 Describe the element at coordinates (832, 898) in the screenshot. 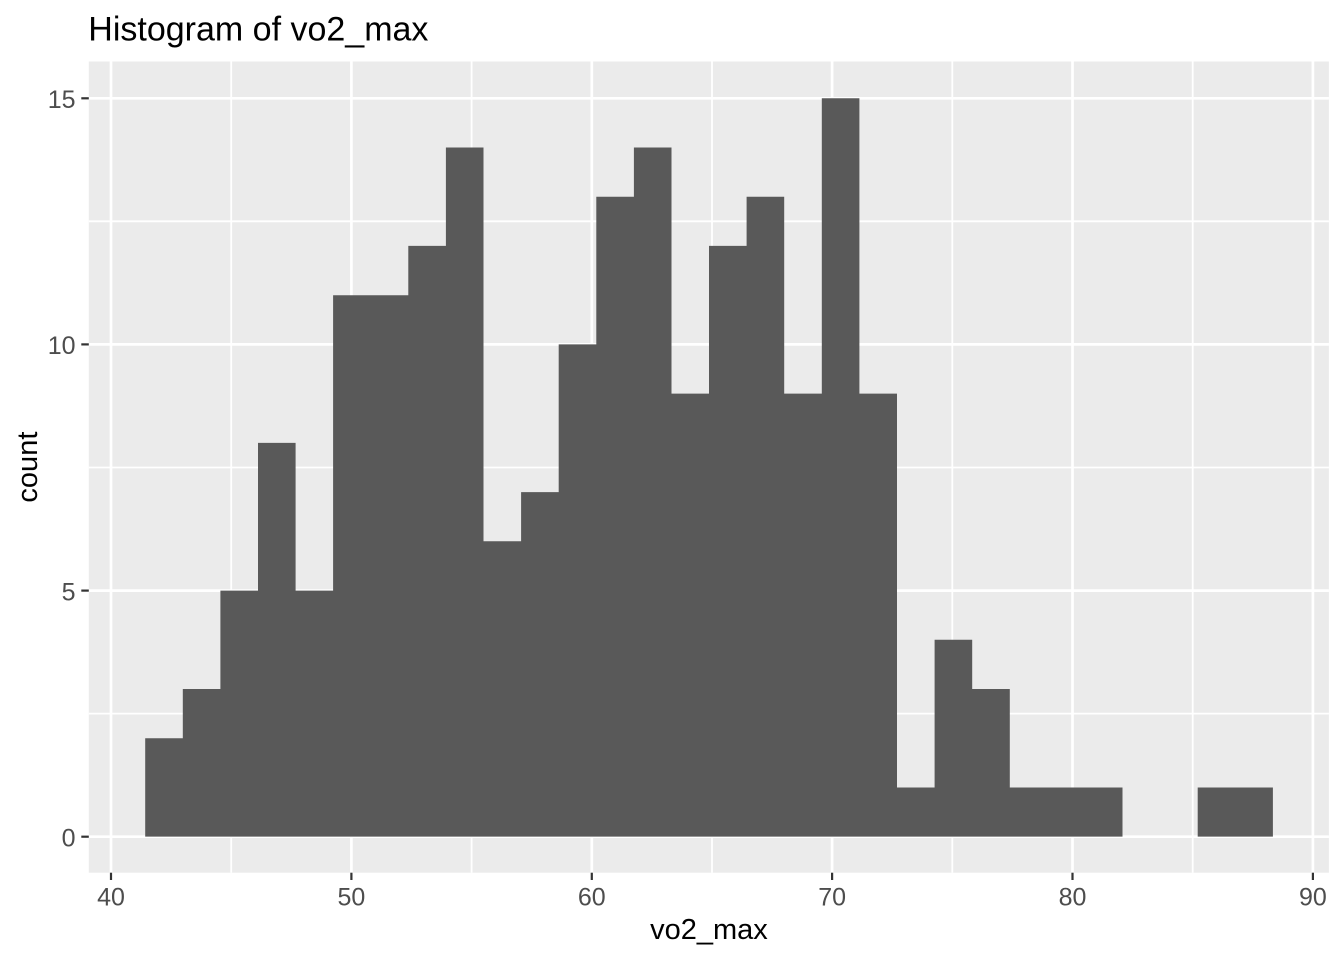

I see `svg-text: 70` at that location.